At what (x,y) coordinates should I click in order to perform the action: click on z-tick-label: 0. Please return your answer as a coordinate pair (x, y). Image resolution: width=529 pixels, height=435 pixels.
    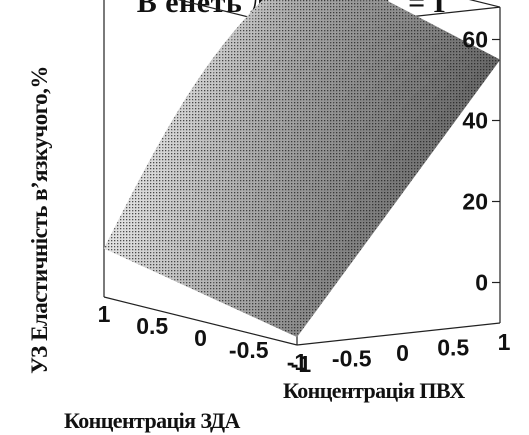
    Looking at the image, I should click on (481, 283).